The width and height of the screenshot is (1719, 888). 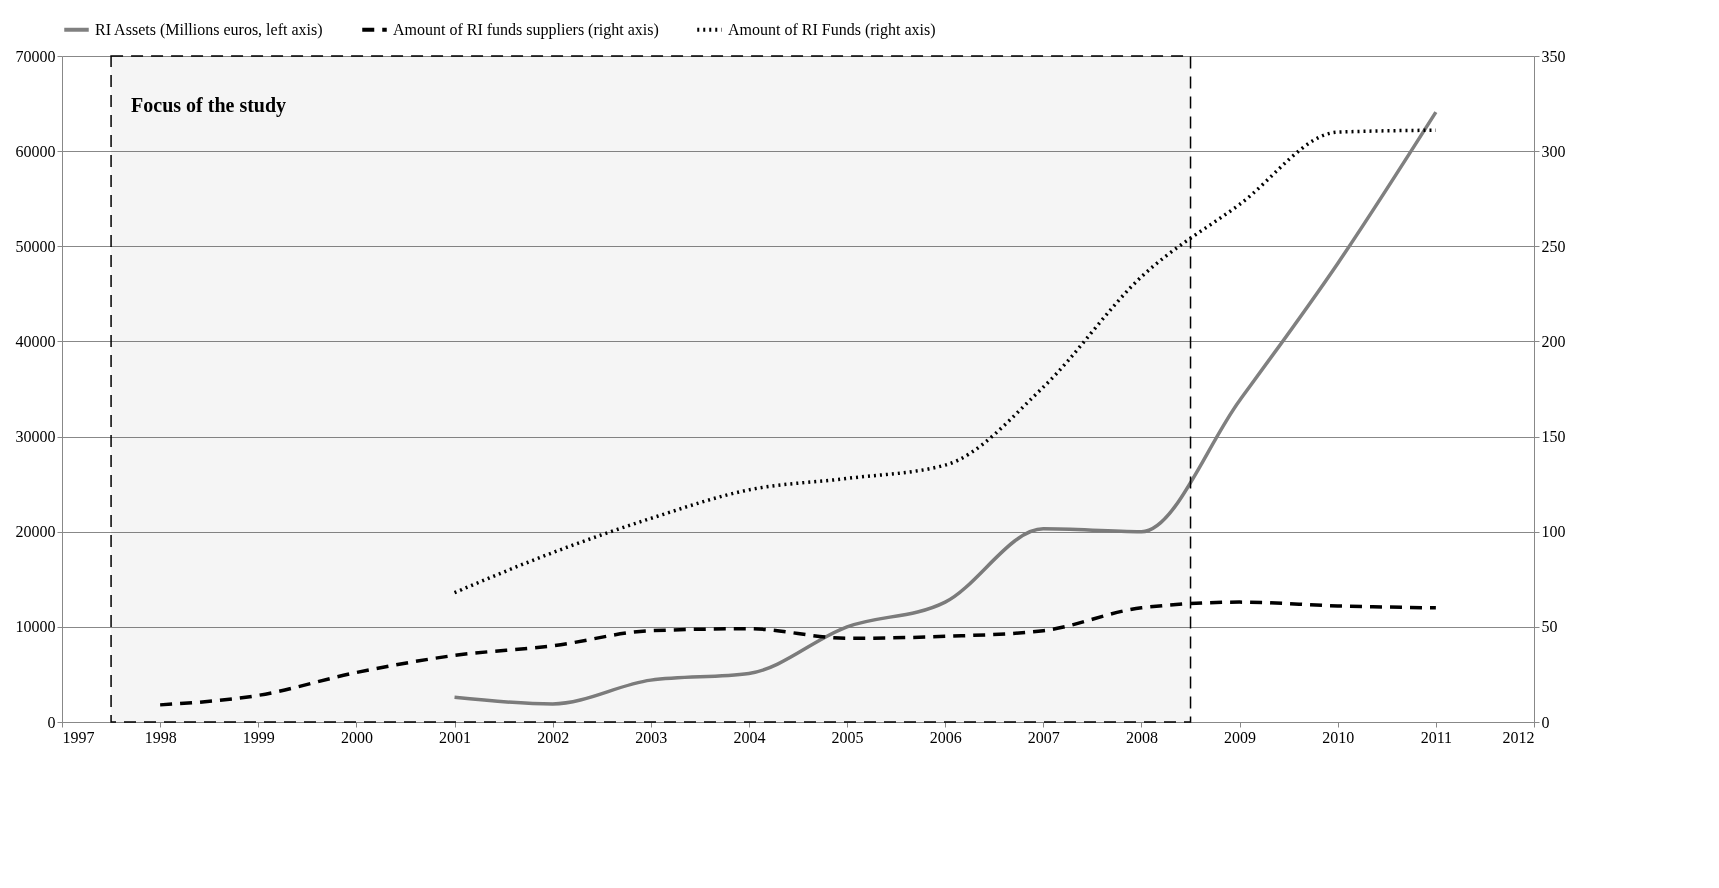 What do you see at coordinates (209, 29) in the screenshot?
I see `legend-label: RI Assets (Millions euros, left axis)` at bounding box center [209, 29].